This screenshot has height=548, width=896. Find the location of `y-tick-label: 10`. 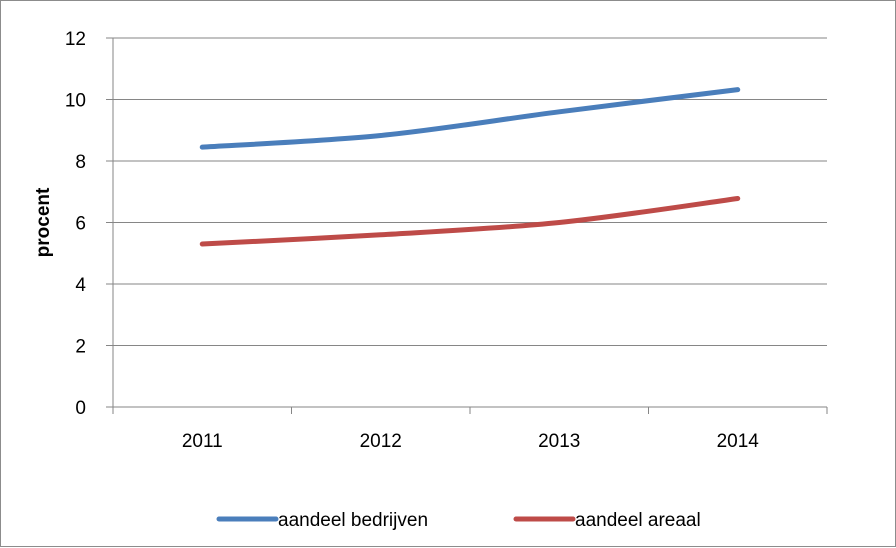

y-tick-label: 10 is located at coordinates (75, 101).